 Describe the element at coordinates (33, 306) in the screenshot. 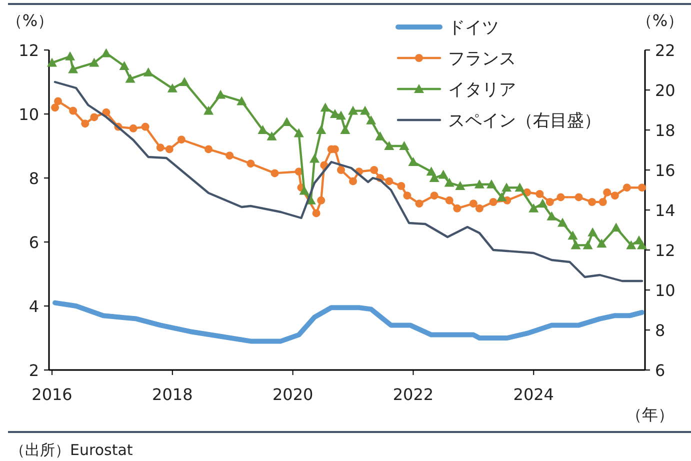

I see `y-tick-label: 4` at that location.